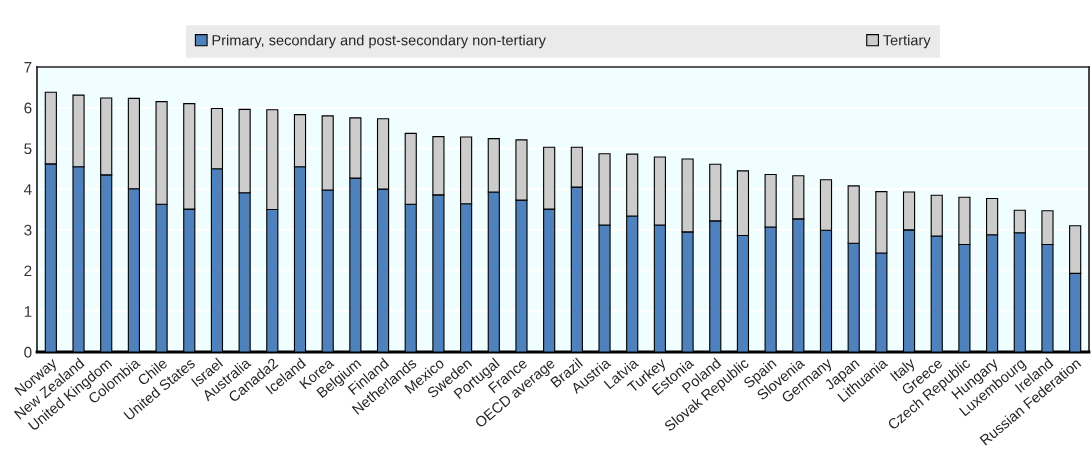 The width and height of the screenshot is (1091, 460). Describe the element at coordinates (379, 41) in the screenshot. I see `legend-label: Primary, secondary and post-secondary non-tertiary` at that location.